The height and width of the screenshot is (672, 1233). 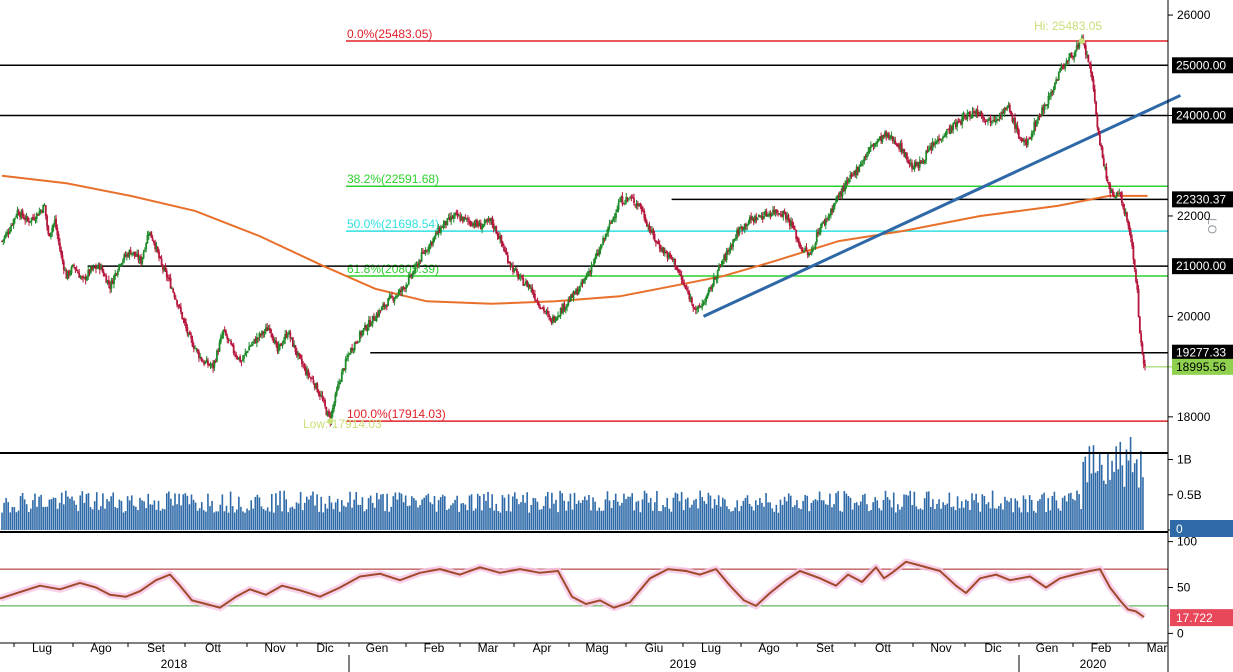 I want to click on volume-panel, so click(x=572, y=483).